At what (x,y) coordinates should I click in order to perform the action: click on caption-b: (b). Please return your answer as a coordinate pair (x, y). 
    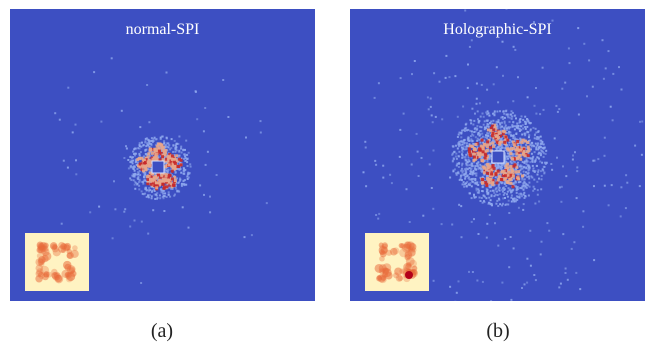
    Looking at the image, I should click on (498, 331).